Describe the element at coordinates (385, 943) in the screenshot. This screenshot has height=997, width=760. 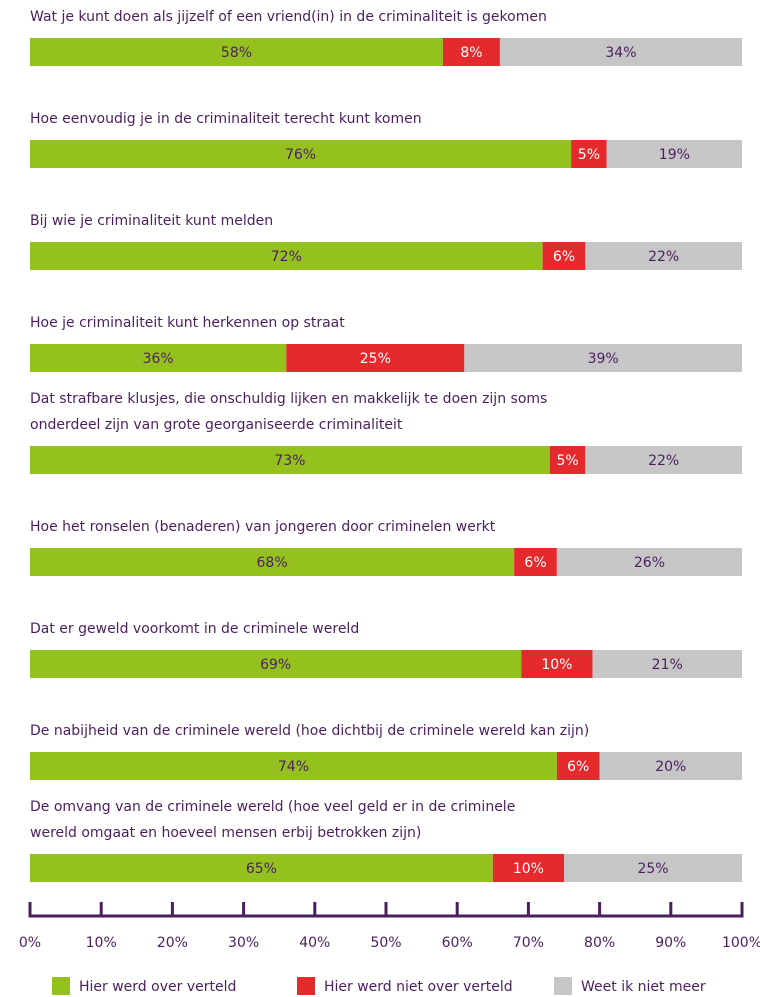
I see `x-tick-label: 50%` at that location.